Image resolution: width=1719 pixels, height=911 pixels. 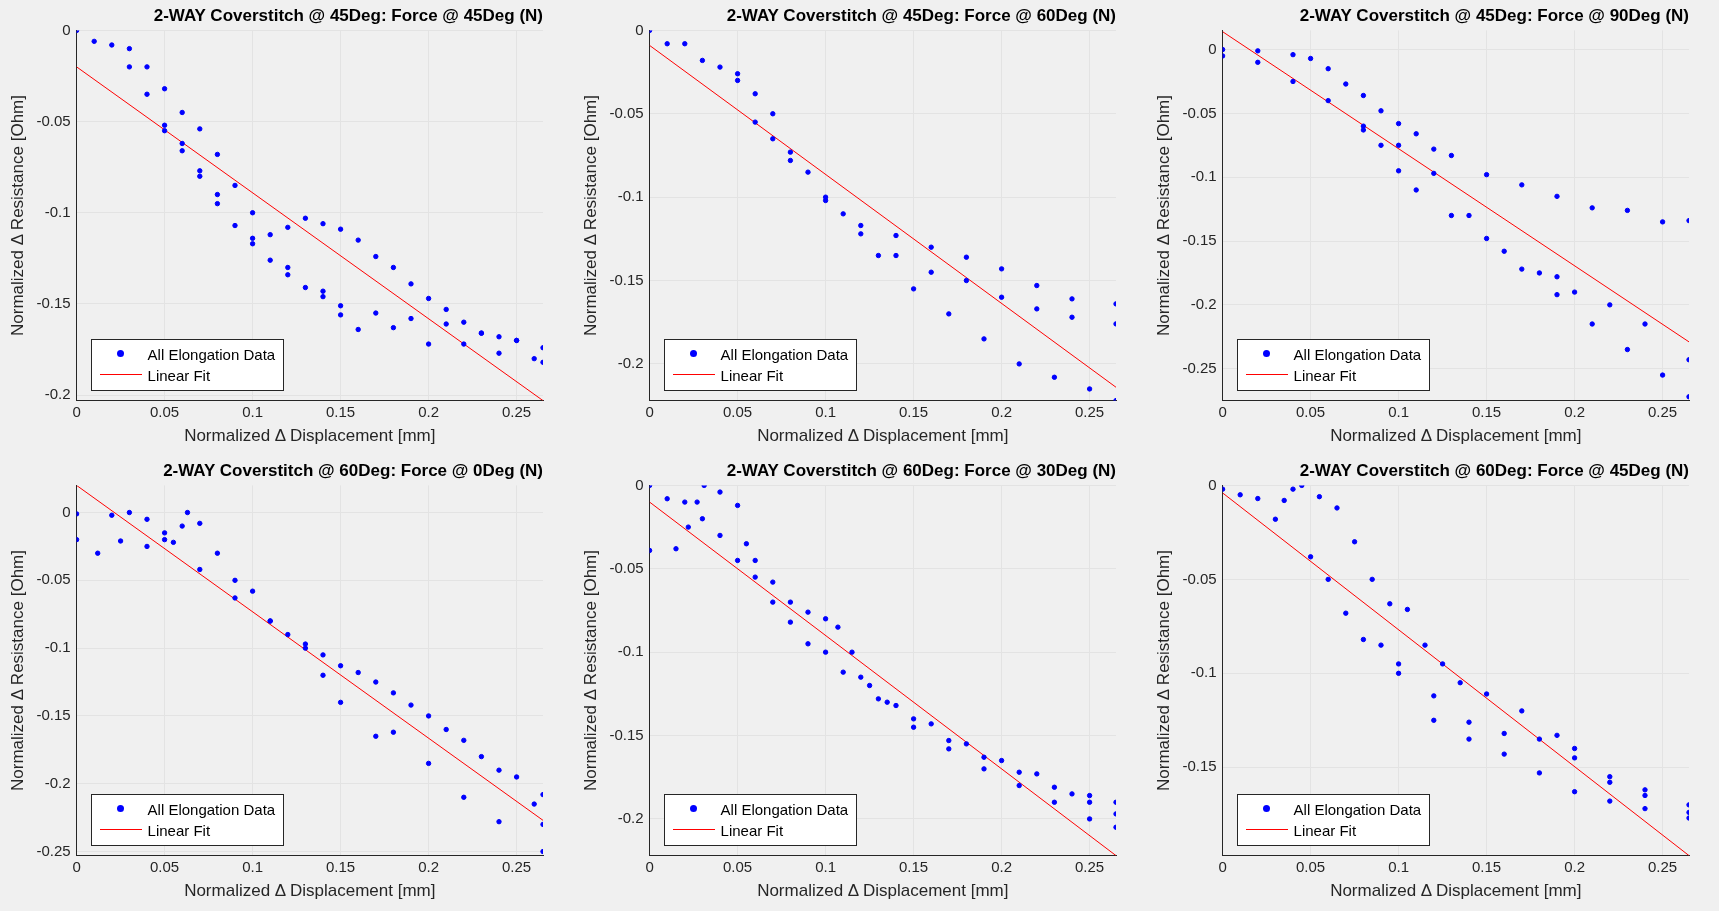 I want to click on chart-title: 2-WAY Coverstitch @ 60Deg: Force @ 45Deg (N), so click(x=1494, y=470).